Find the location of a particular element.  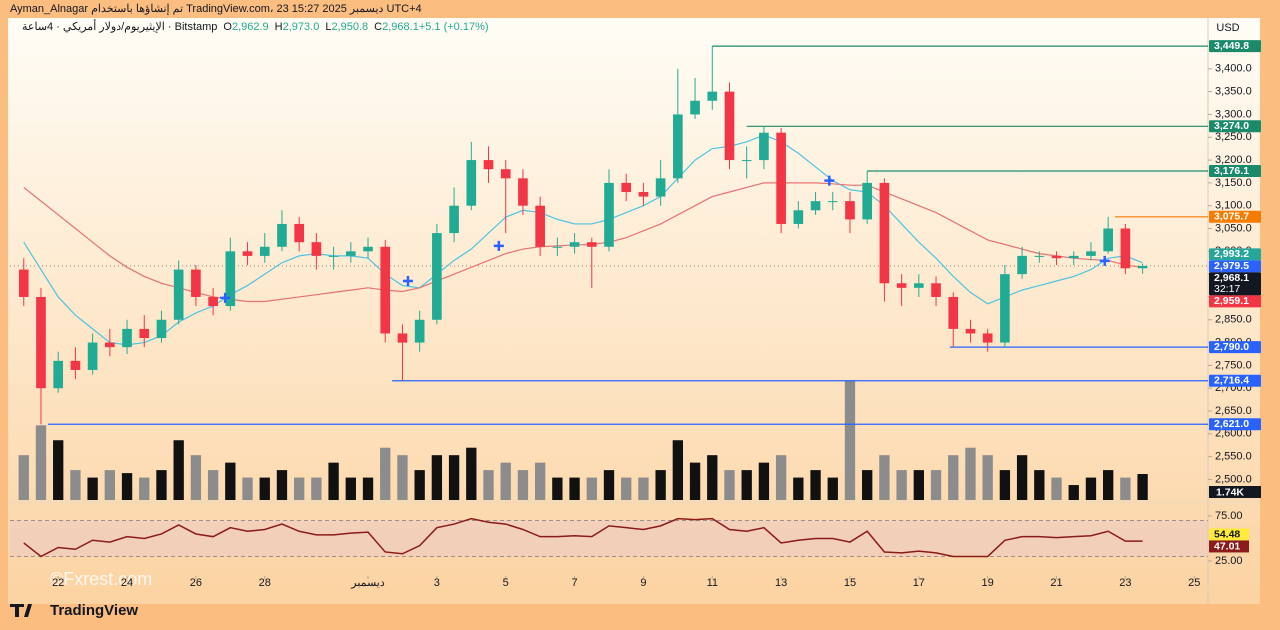

x-tick-label: 5 is located at coordinates (506, 583).